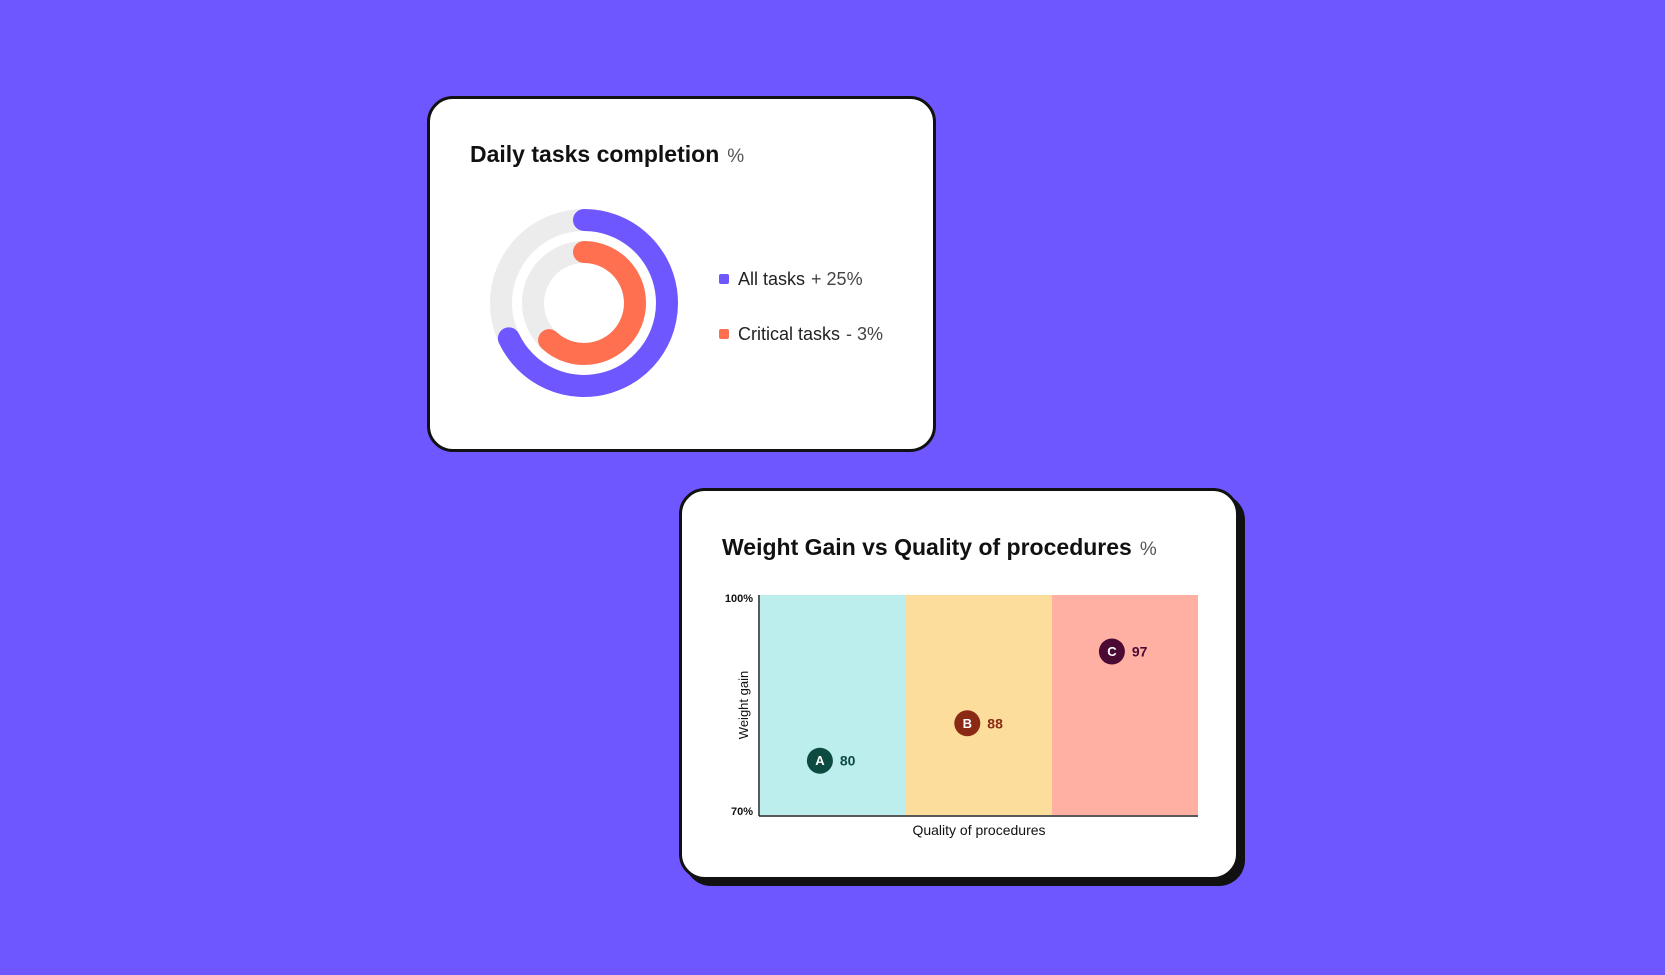 Image resolution: width=1665 pixels, height=975 pixels. Describe the element at coordinates (724, 279) in the screenshot. I see `all-tasks-swatch` at that location.